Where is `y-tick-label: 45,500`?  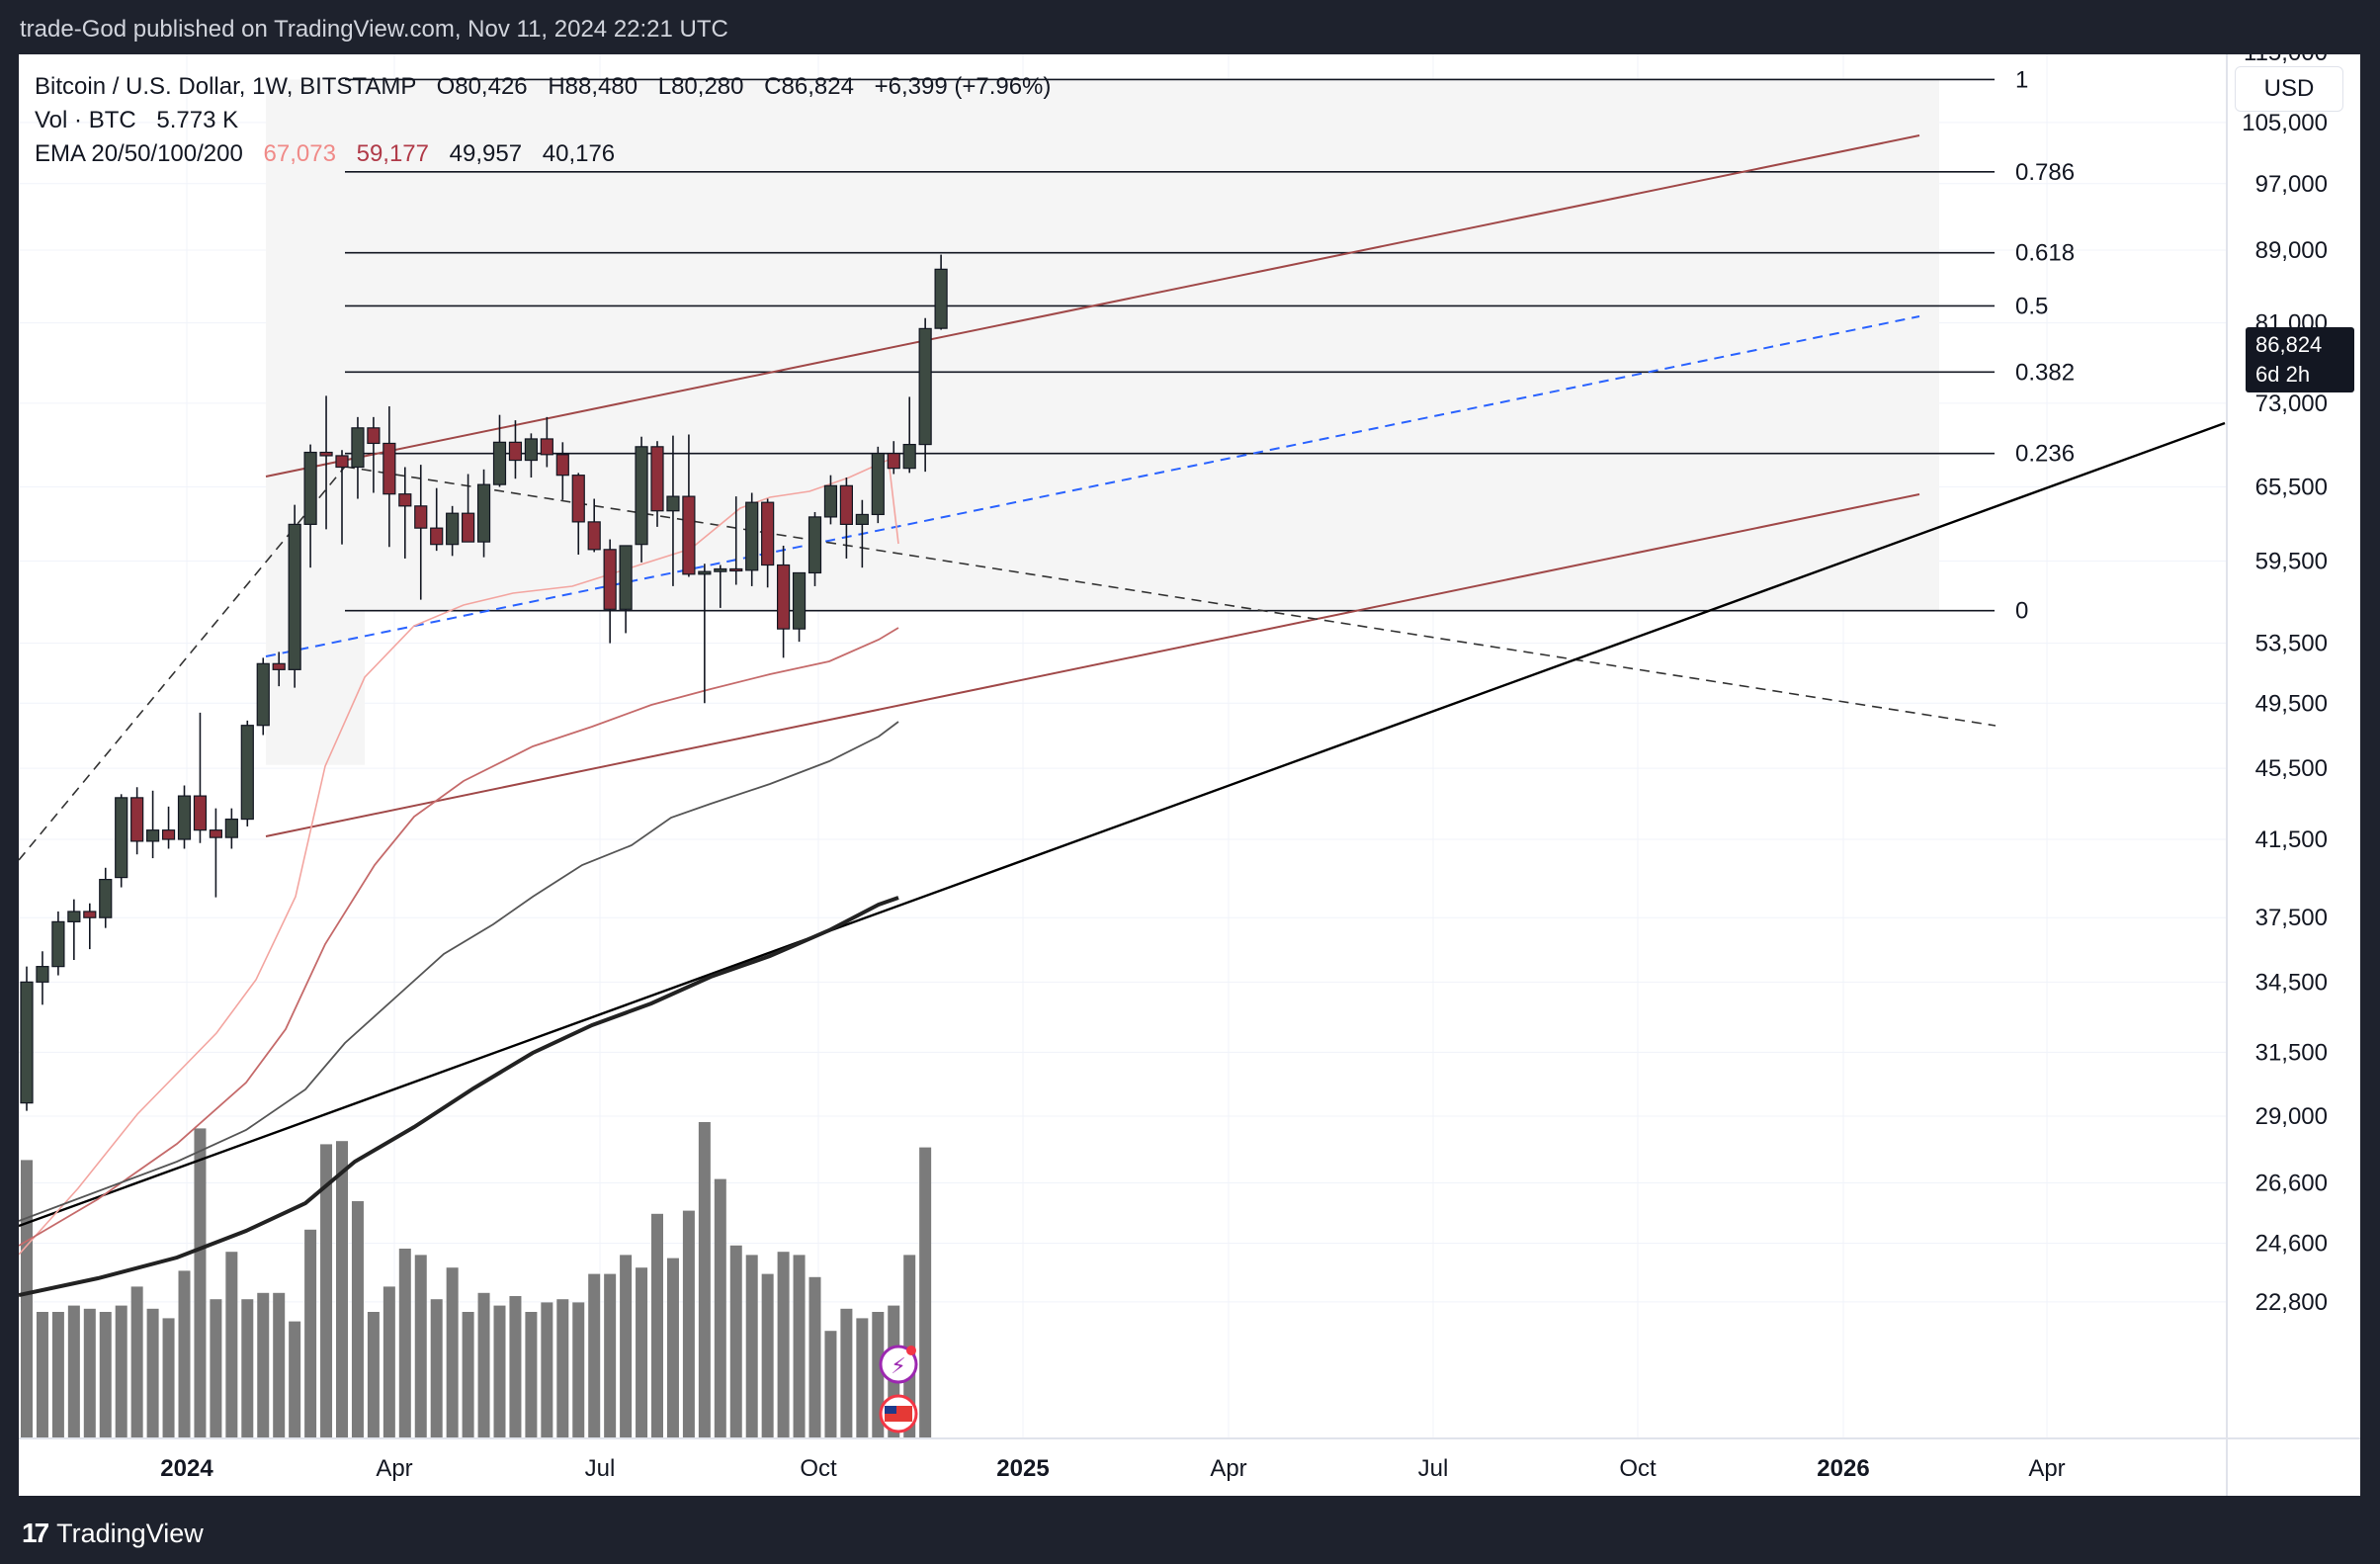
y-tick-label: 45,500 is located at coordinates (2291, 768).